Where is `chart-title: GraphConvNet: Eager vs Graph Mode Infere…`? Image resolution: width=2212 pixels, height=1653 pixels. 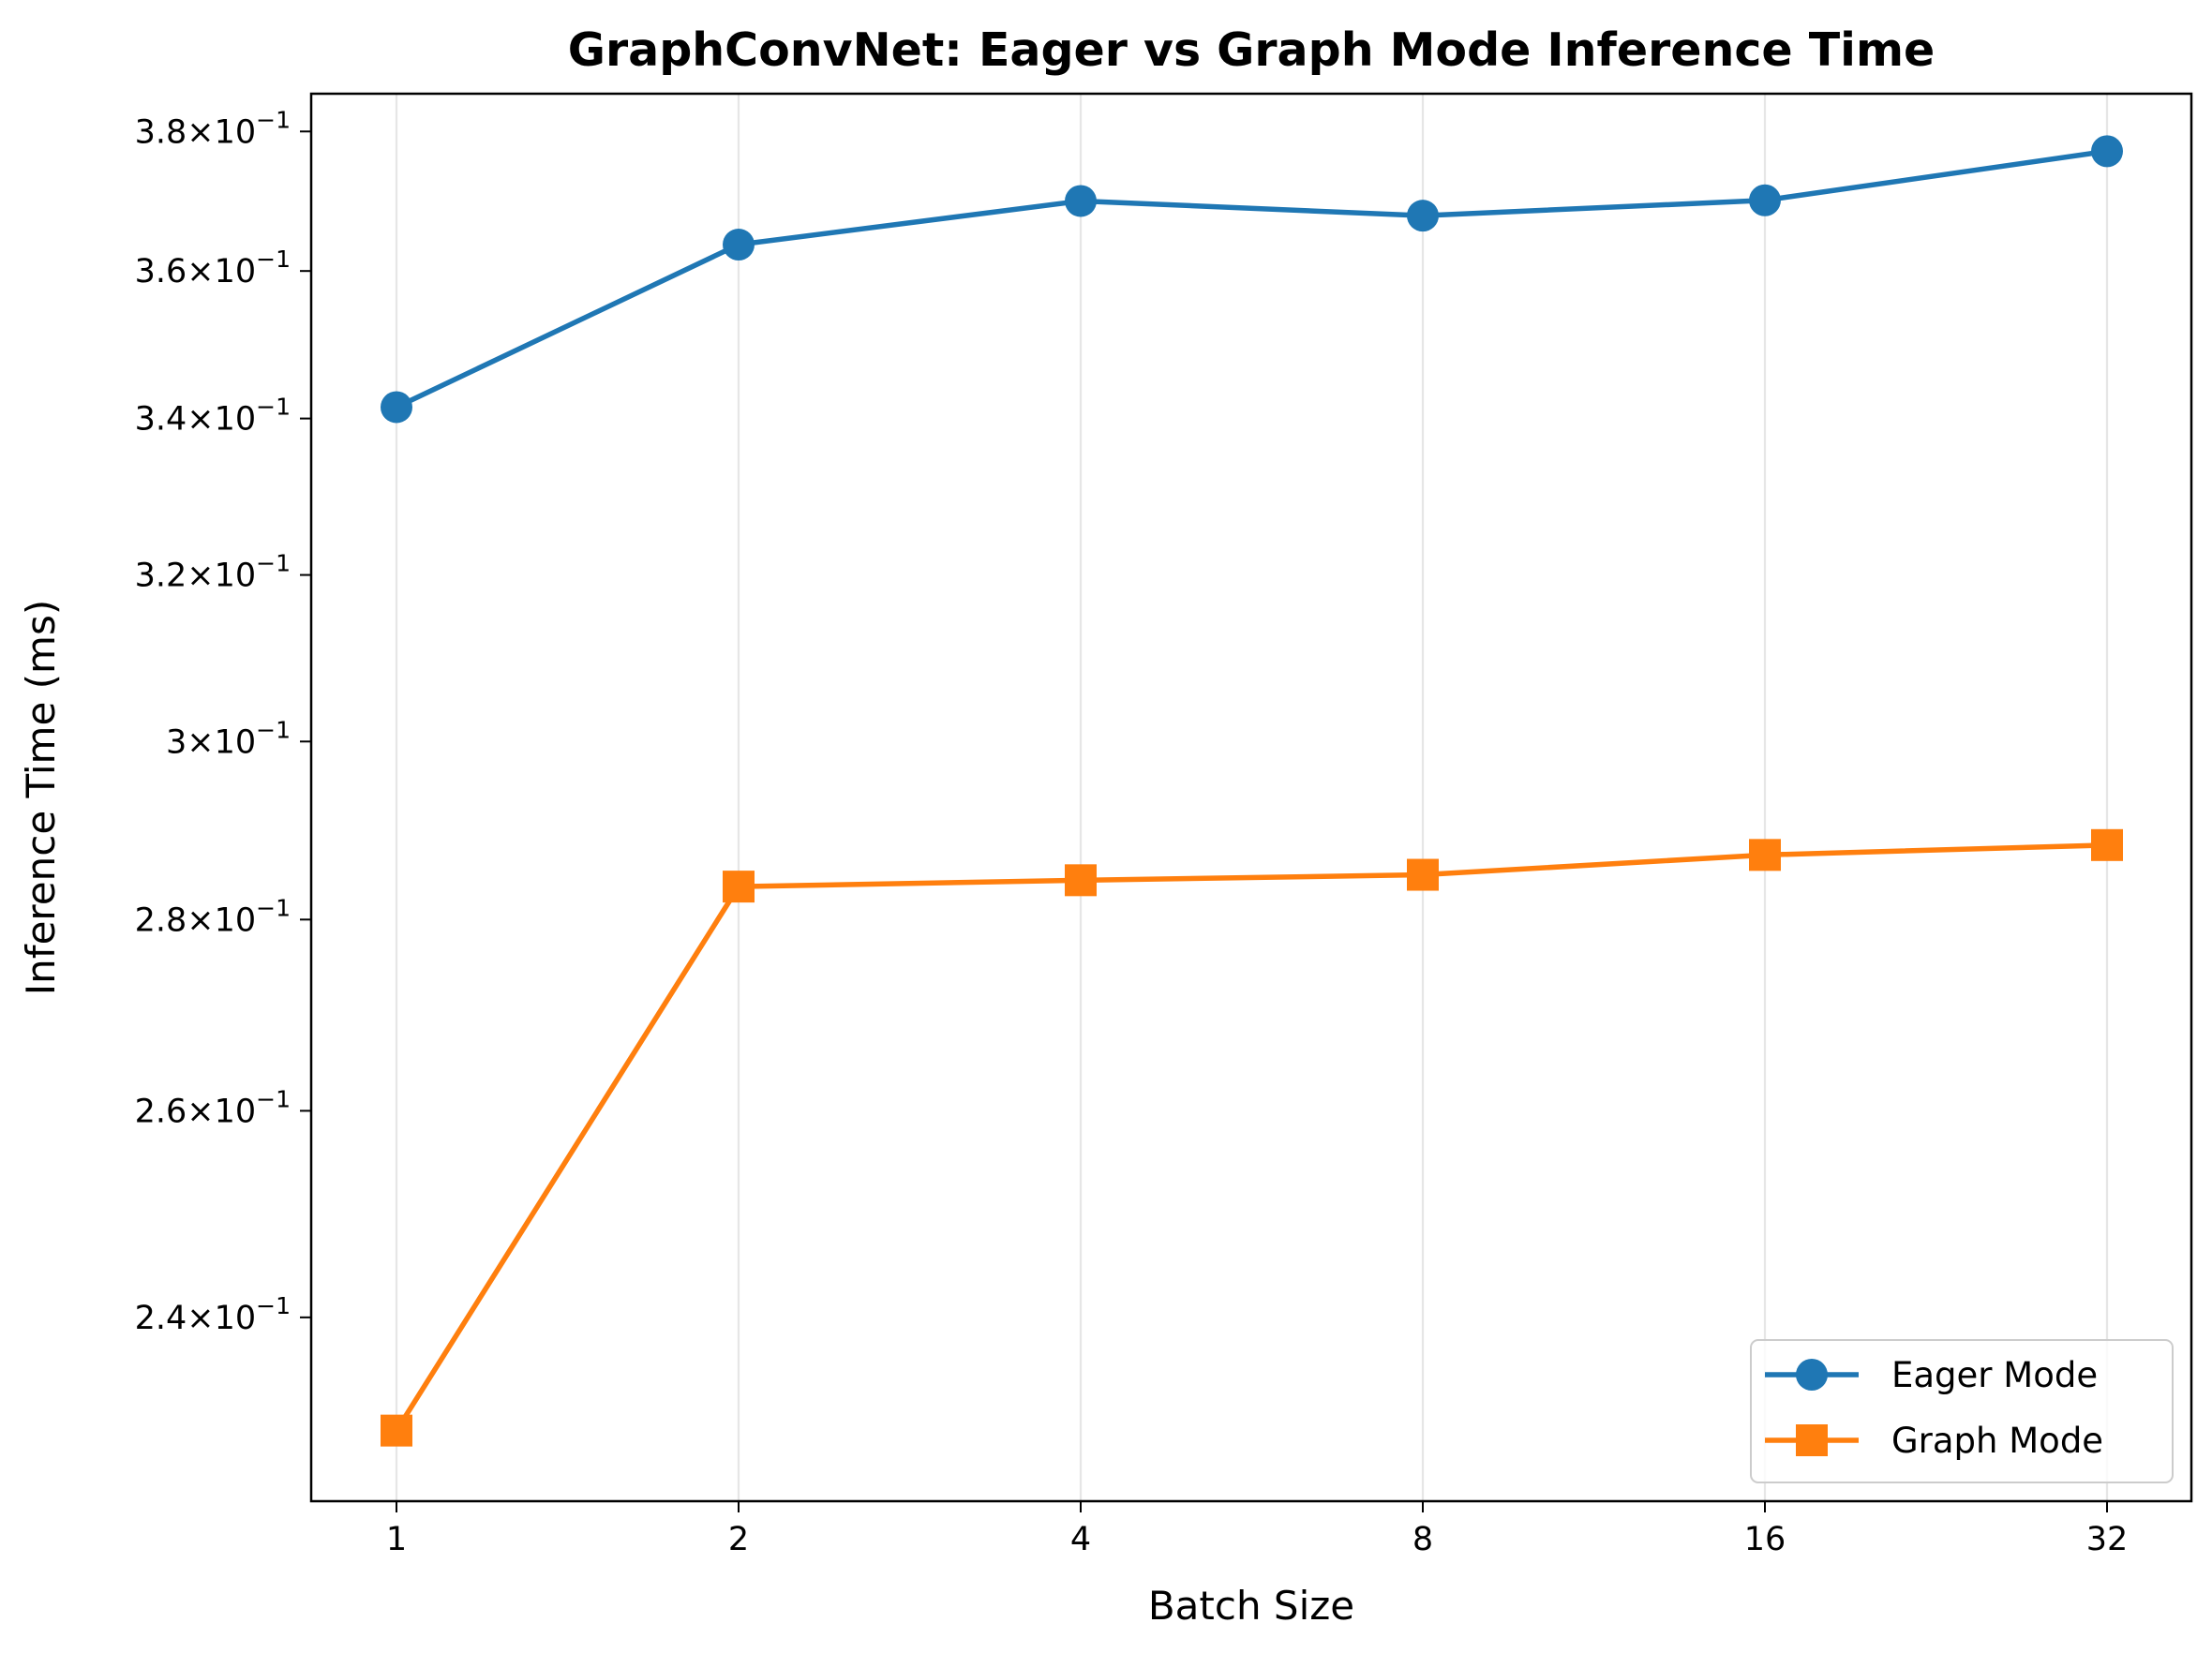 chart-title: GraphConvNet: Eager vs Graph Mode Infere… is located at coordinates (1251, 50).